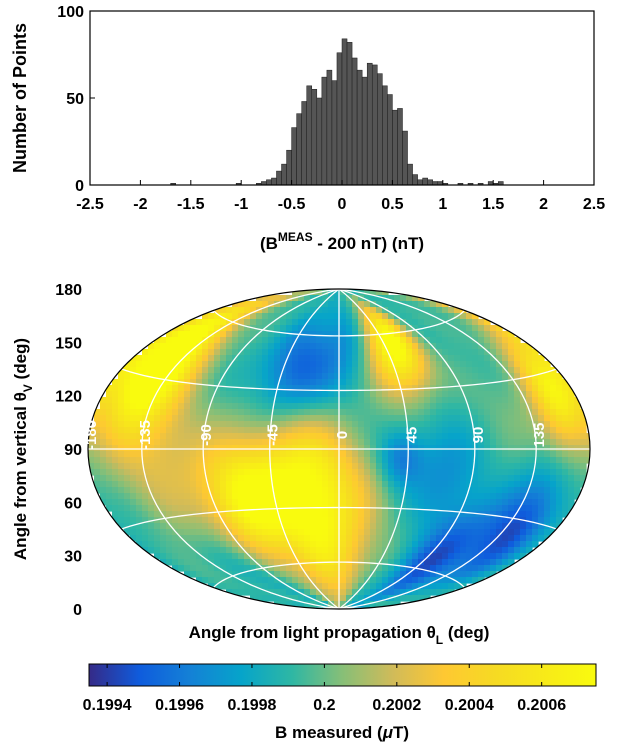 The width and height of the screenshot is (624, 751). What do you see at coordinates (68, 343) in the screenshot?
I see `map-y-tick-label: 150` at bounding box center [68, 343].